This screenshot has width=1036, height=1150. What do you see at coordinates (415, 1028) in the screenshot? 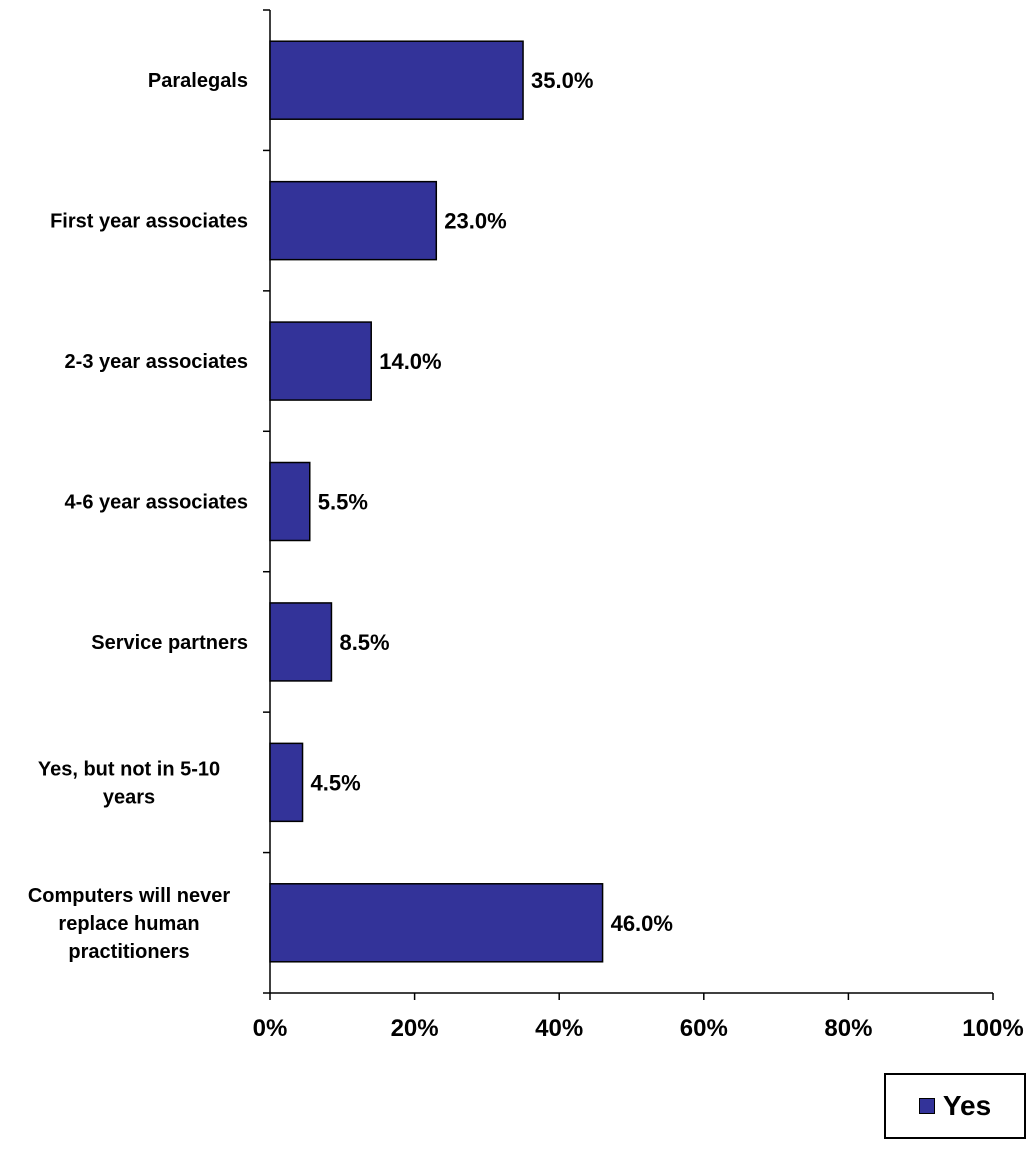
I see `x-tick-label: 20%` at bounding box center [415, 1028].